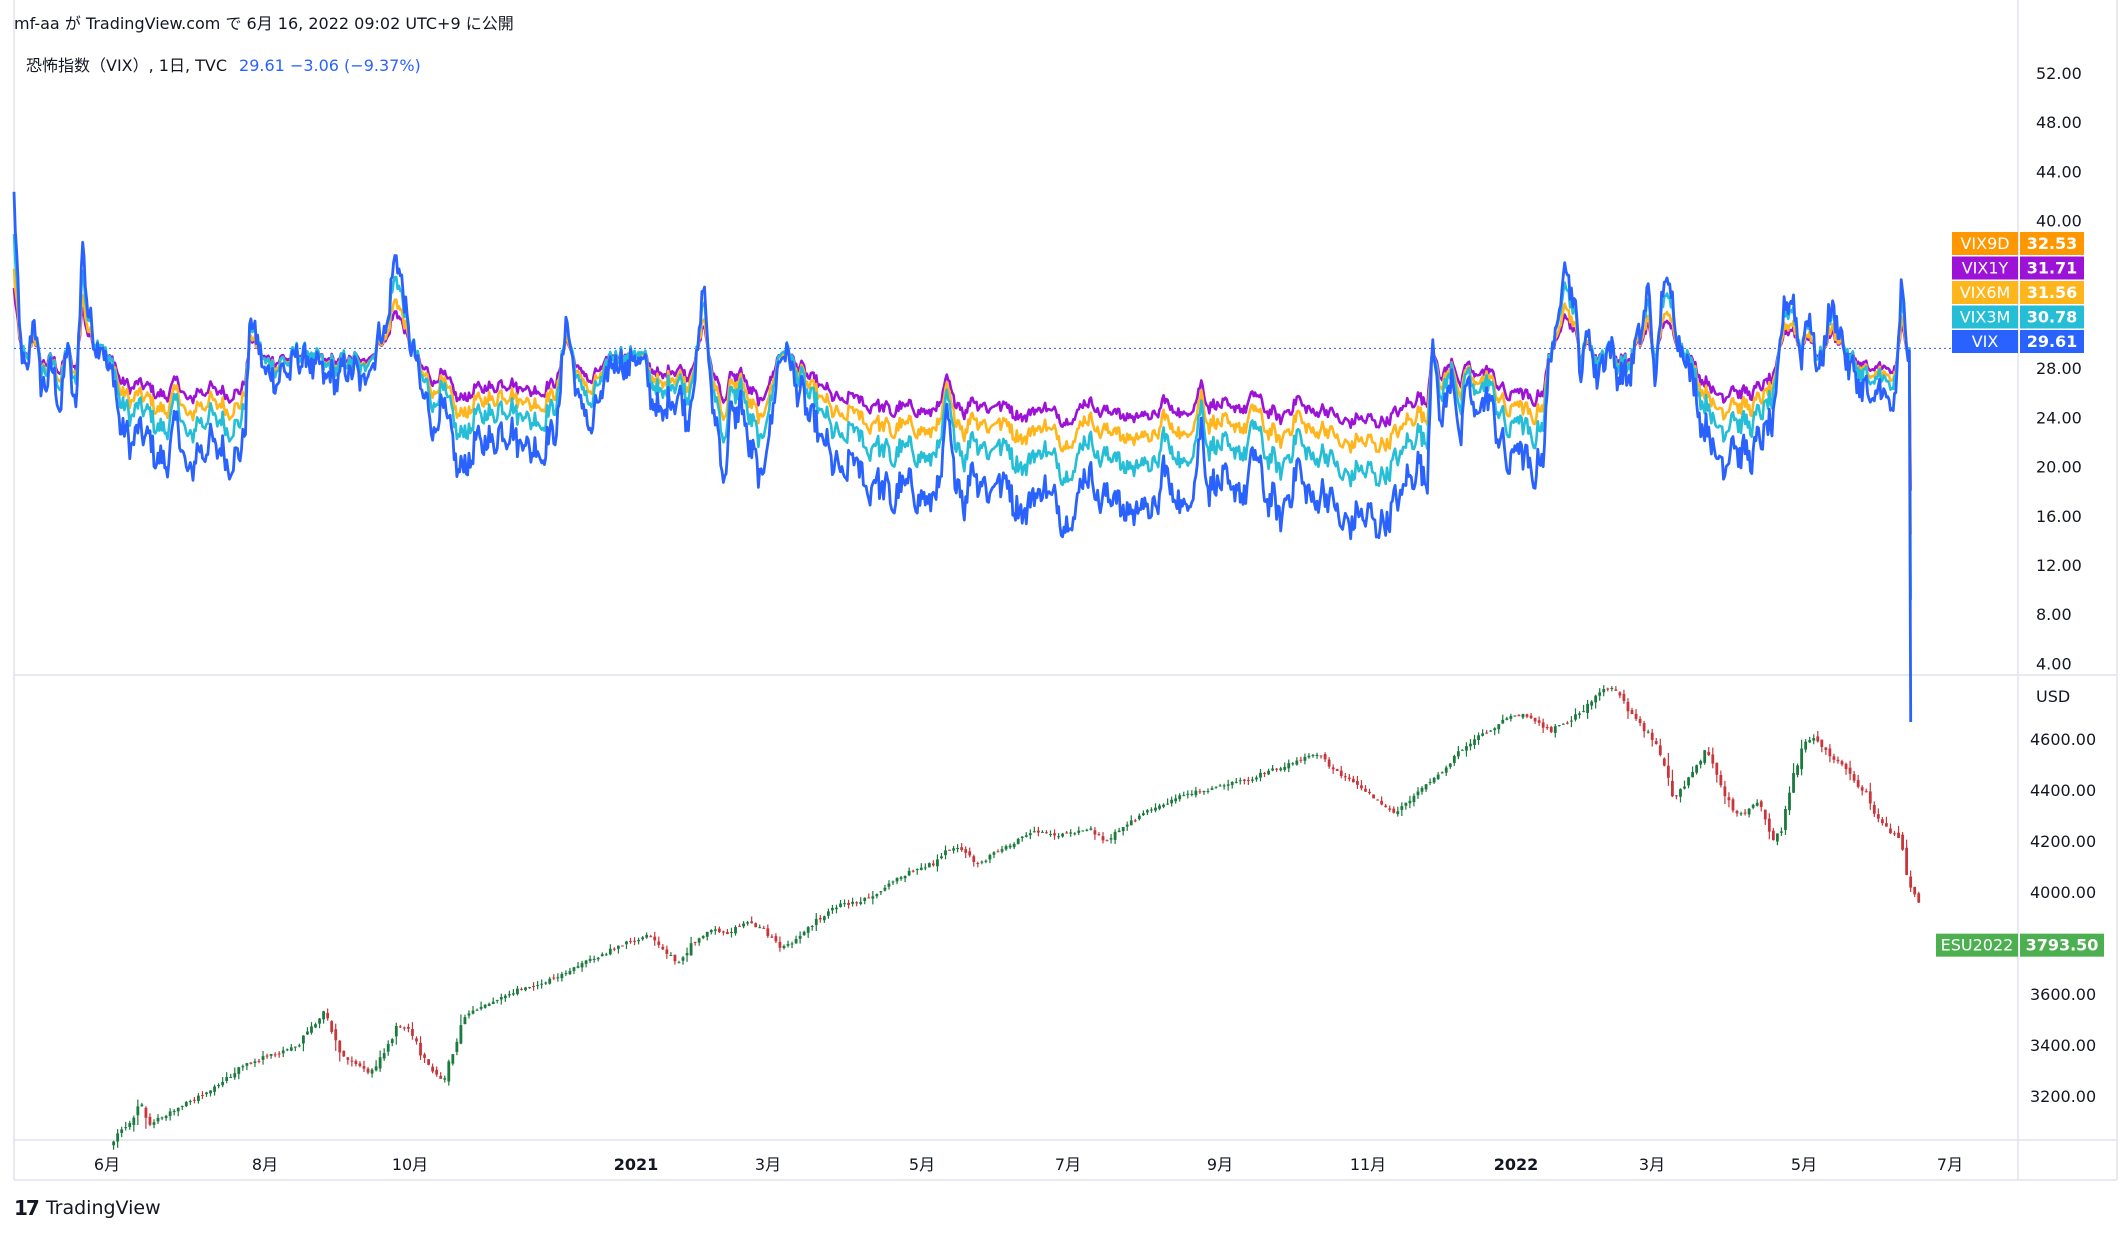  What do you see at coordinates (2059, 73) in the screenshot?
I see `vix-y-tick: 52.00` at bounding box center [2059, 73].